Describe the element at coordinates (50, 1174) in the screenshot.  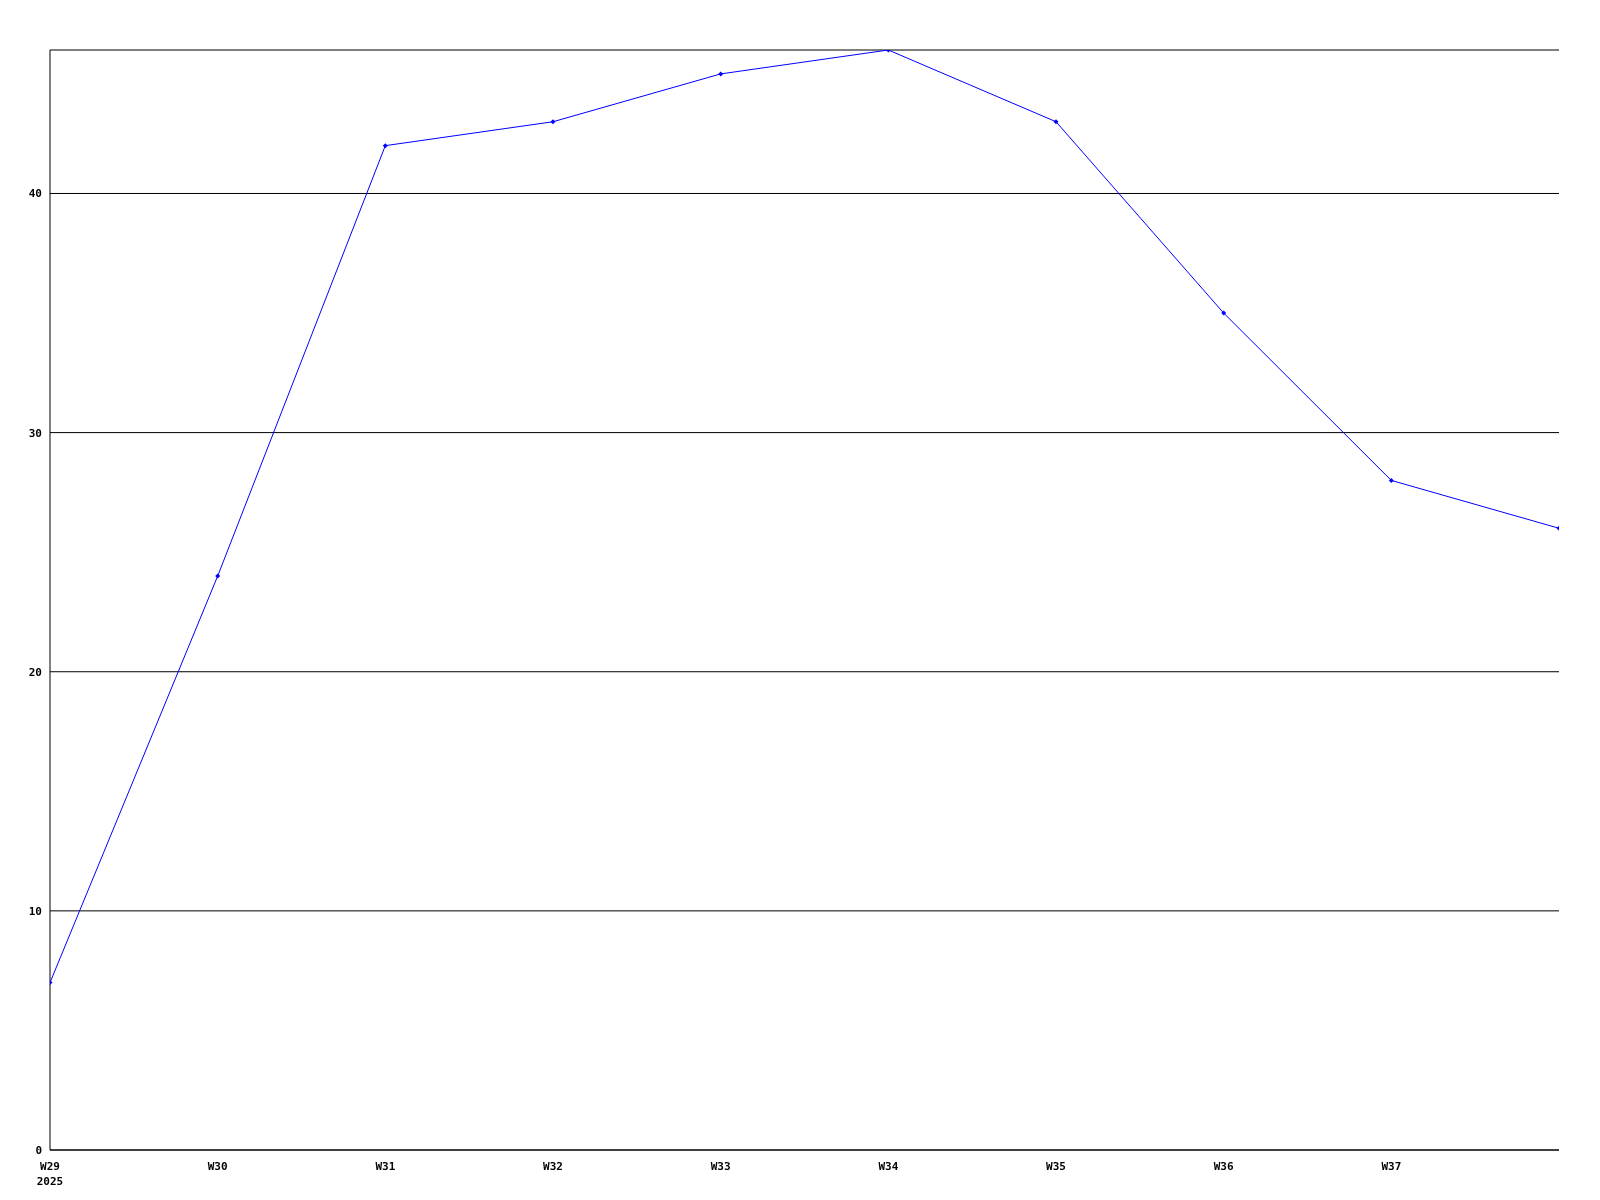
I see `x-tick-label: W29 2025` at that location.